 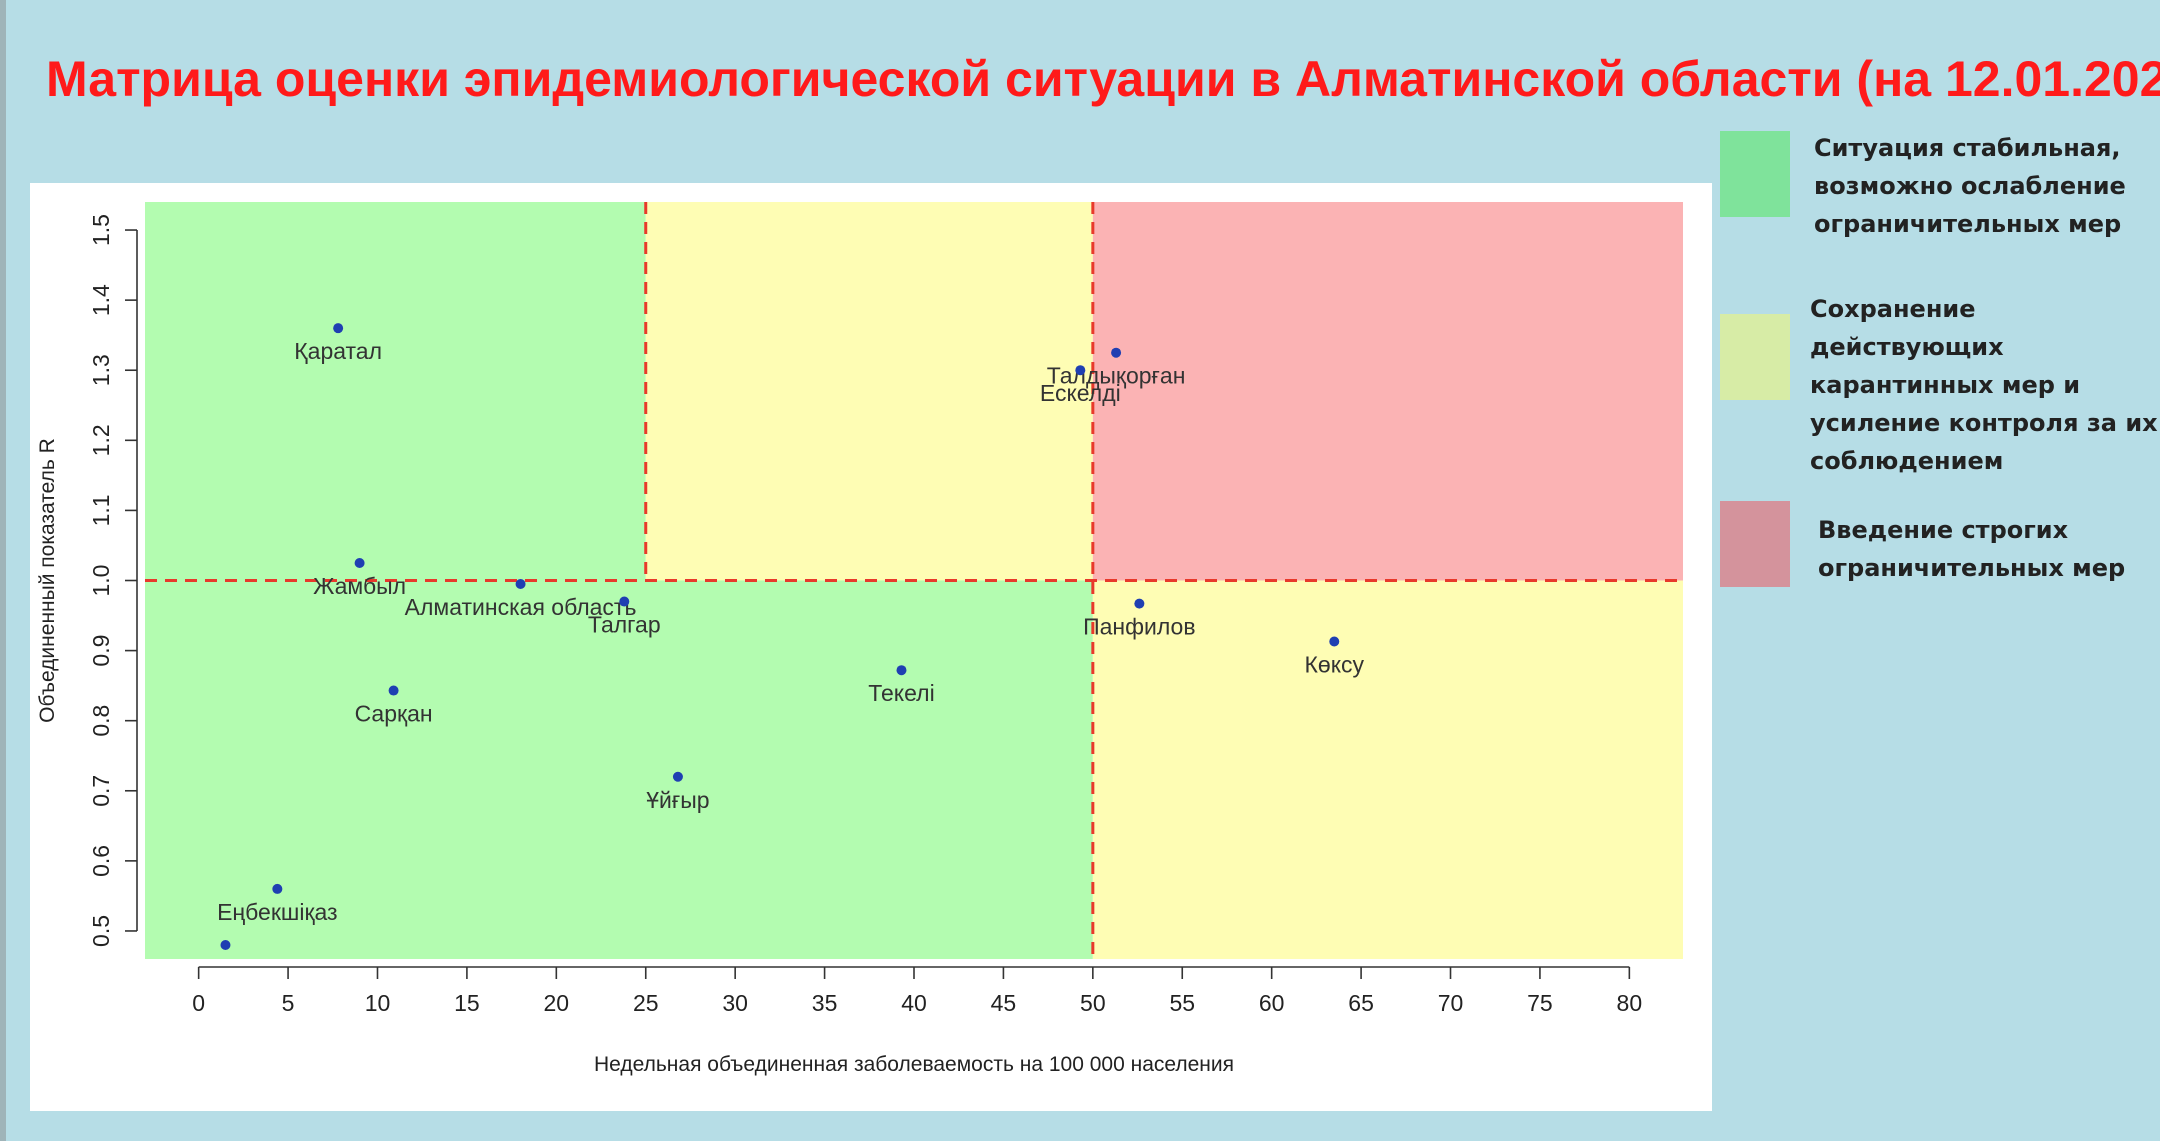 I want to click on x-tick-label: 80, so click(x=1630, y=1003).